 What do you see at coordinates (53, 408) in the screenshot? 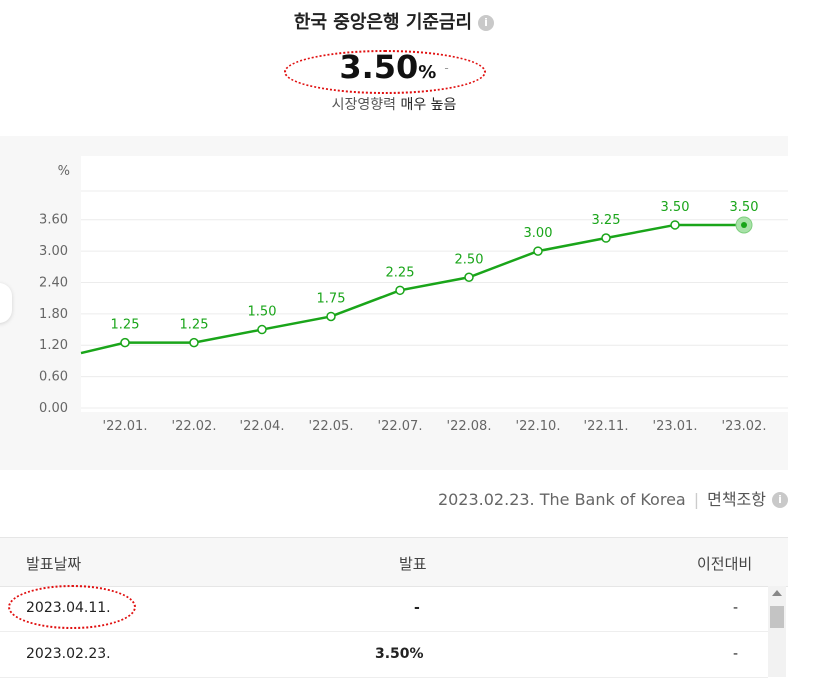
I see `y-tick-label: 0.00` at bounding box center [53, 408].